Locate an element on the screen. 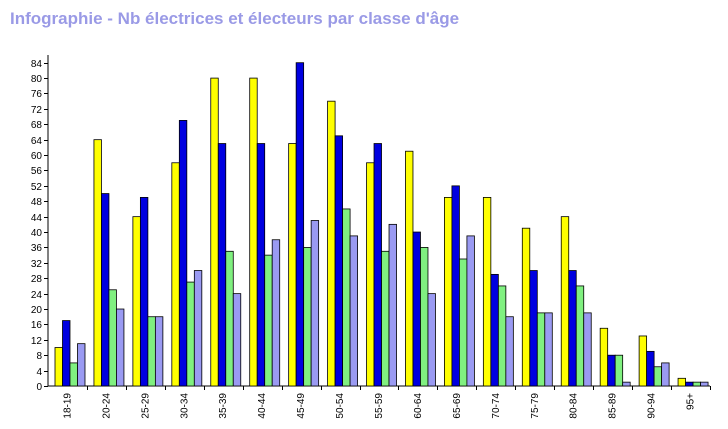 Image resolution: width=728 pixels, height=429 pixels. y-tick-label: 84 is located at coordinates (37, 64).